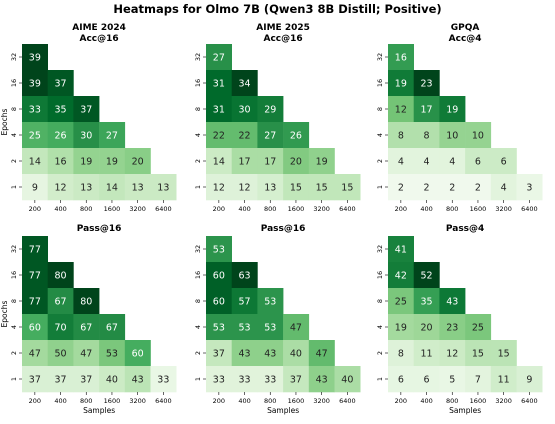  Describe the element at coordinates (478, 328) in the screenshot. I see `cell-value-label: 25` at that location.